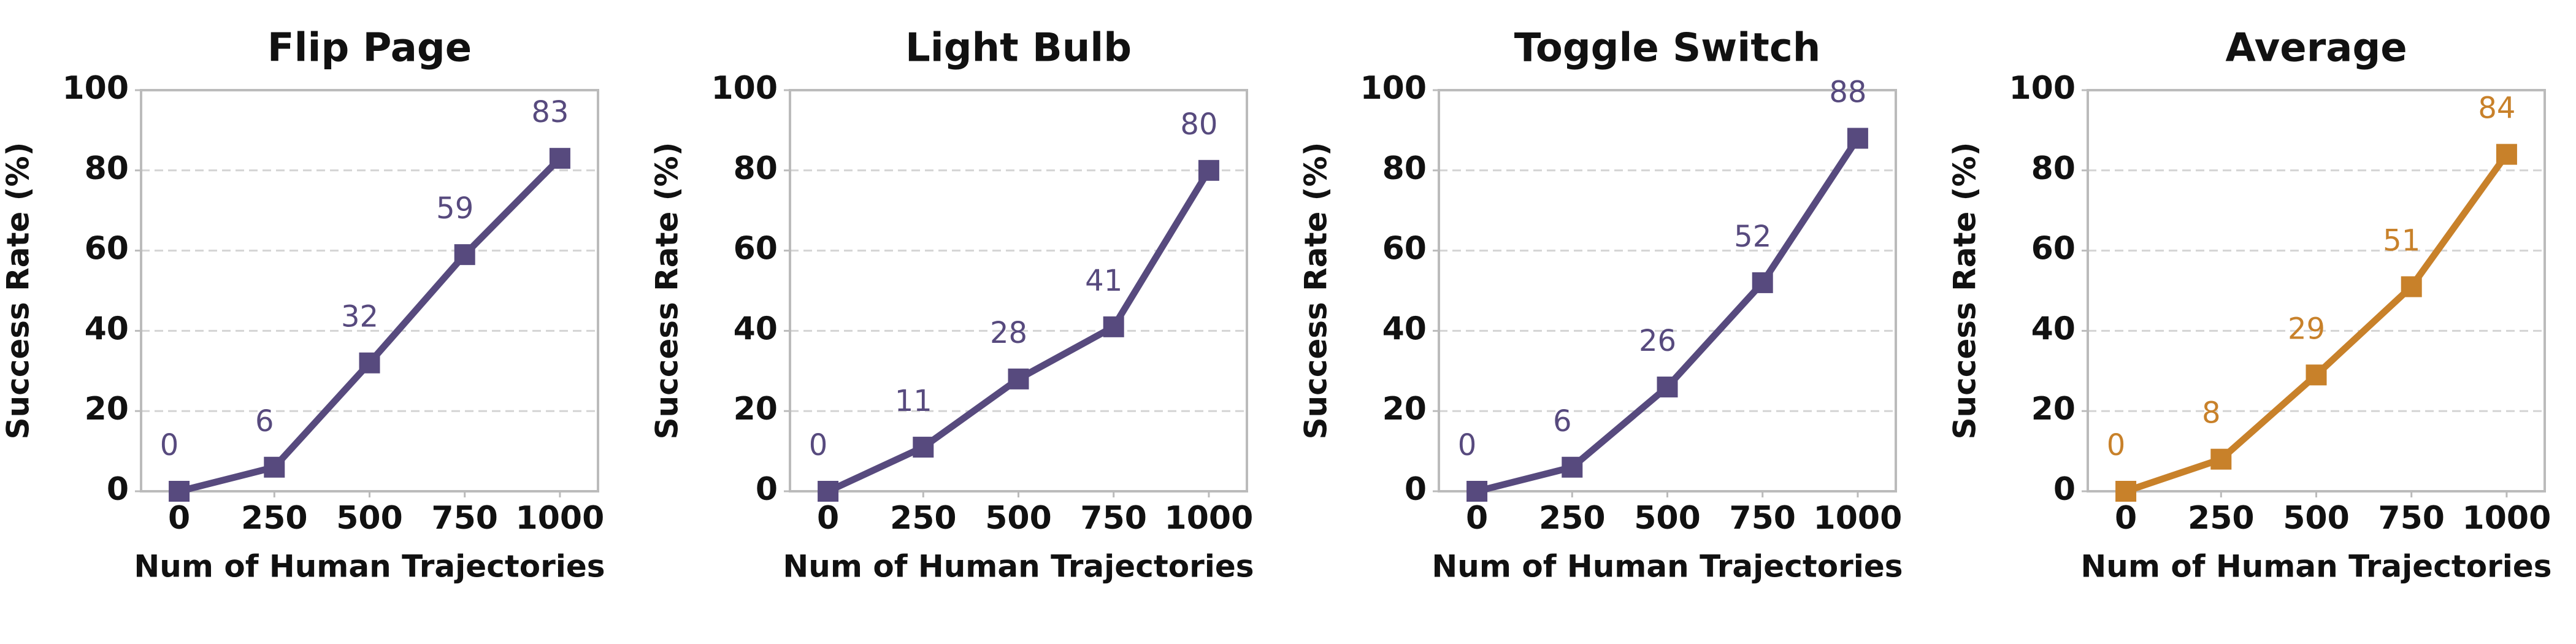 Image resolution: width=2576 pixels, height=644 pixels. Describe the element at coordinates (1198, 124) in the screenshot. I see `value-label: 80` at that location.